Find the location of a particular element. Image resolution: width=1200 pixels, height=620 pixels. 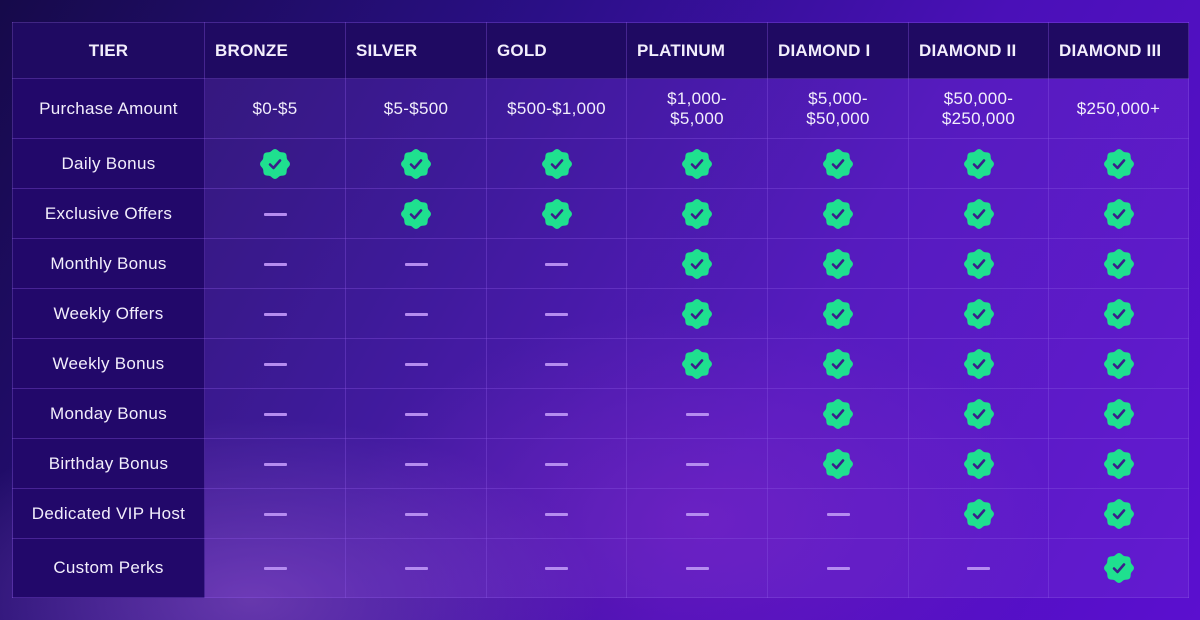

feature-row: Weekly Bonus is located at coordinates (600, 363).